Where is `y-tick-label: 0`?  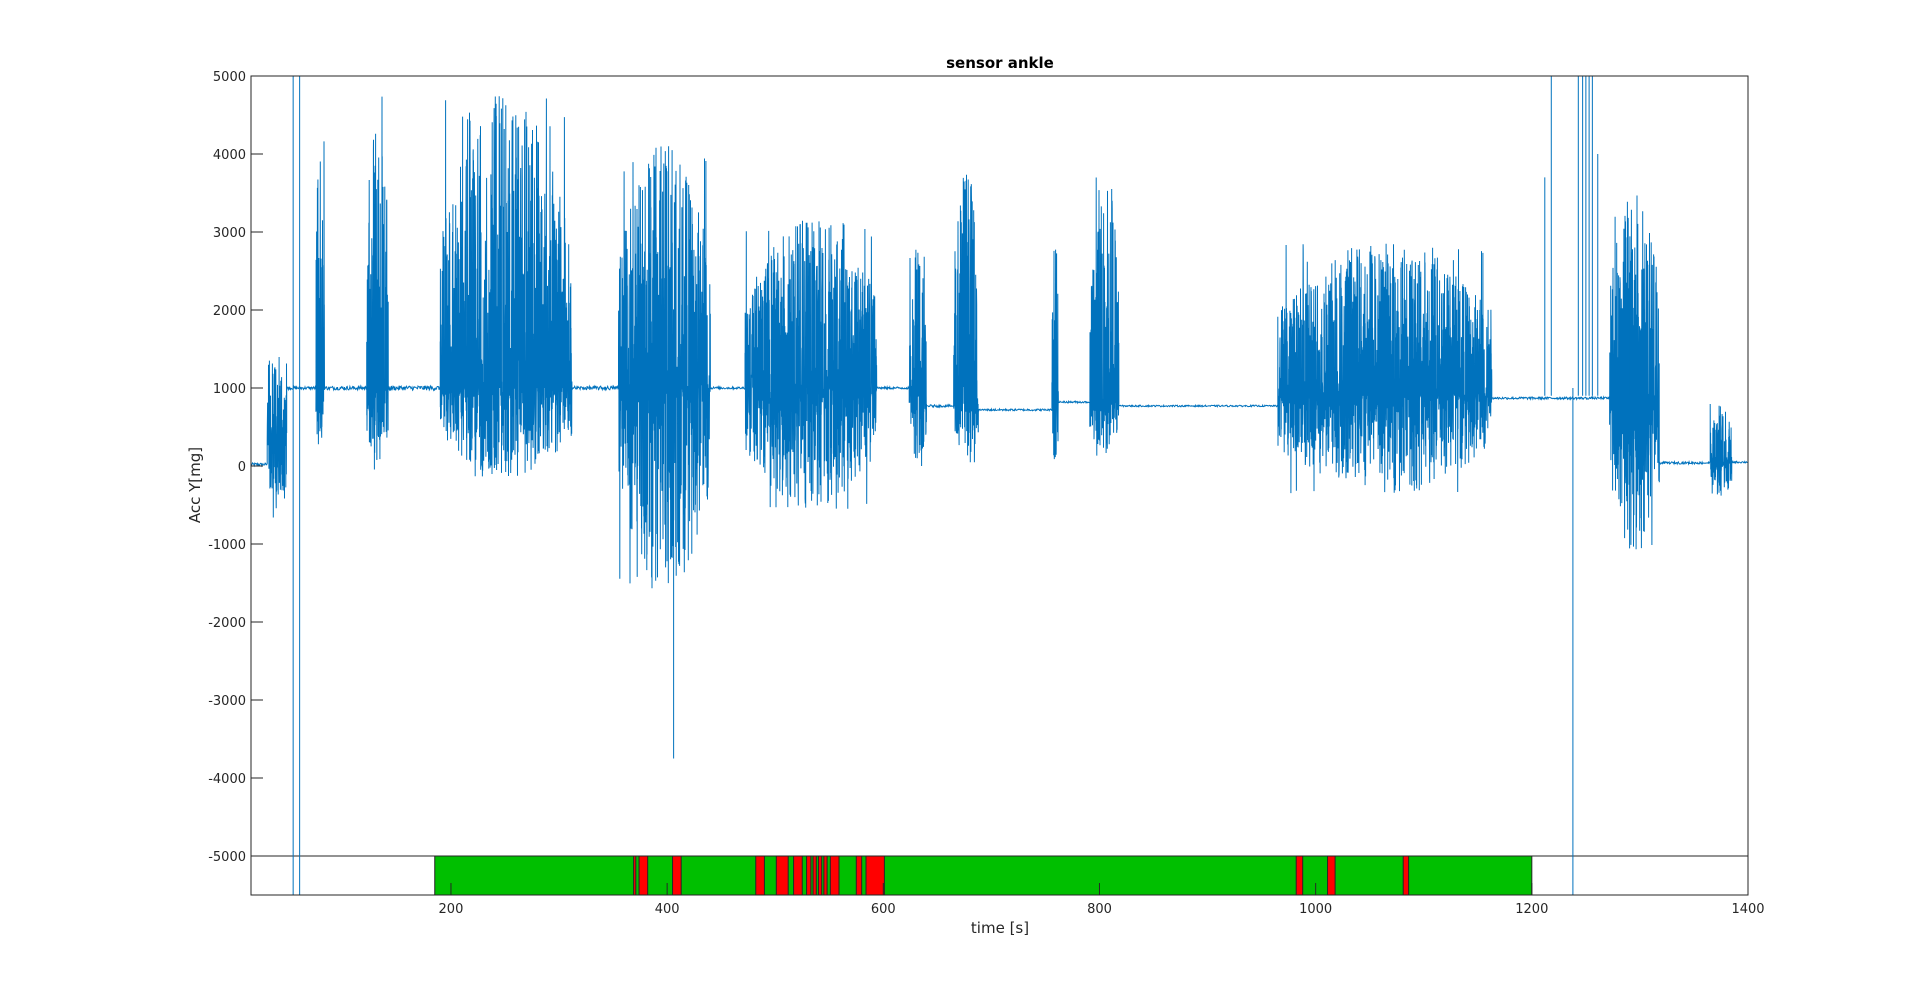
y-tick-label: 0 is located at coordinates (242, 467).